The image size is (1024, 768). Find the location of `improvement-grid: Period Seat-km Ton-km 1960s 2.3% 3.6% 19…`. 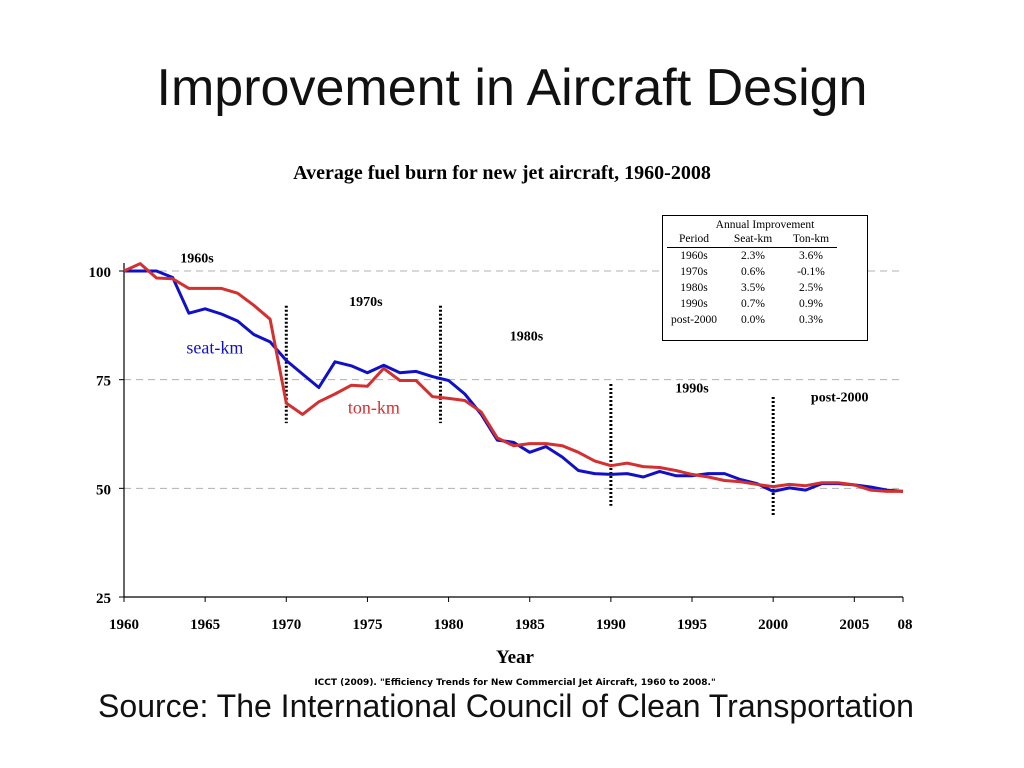

improvement-grid: Period Seat-km Ton-km 1960s 2.3% 3.6% 19… is located at coordinates (752, 279).